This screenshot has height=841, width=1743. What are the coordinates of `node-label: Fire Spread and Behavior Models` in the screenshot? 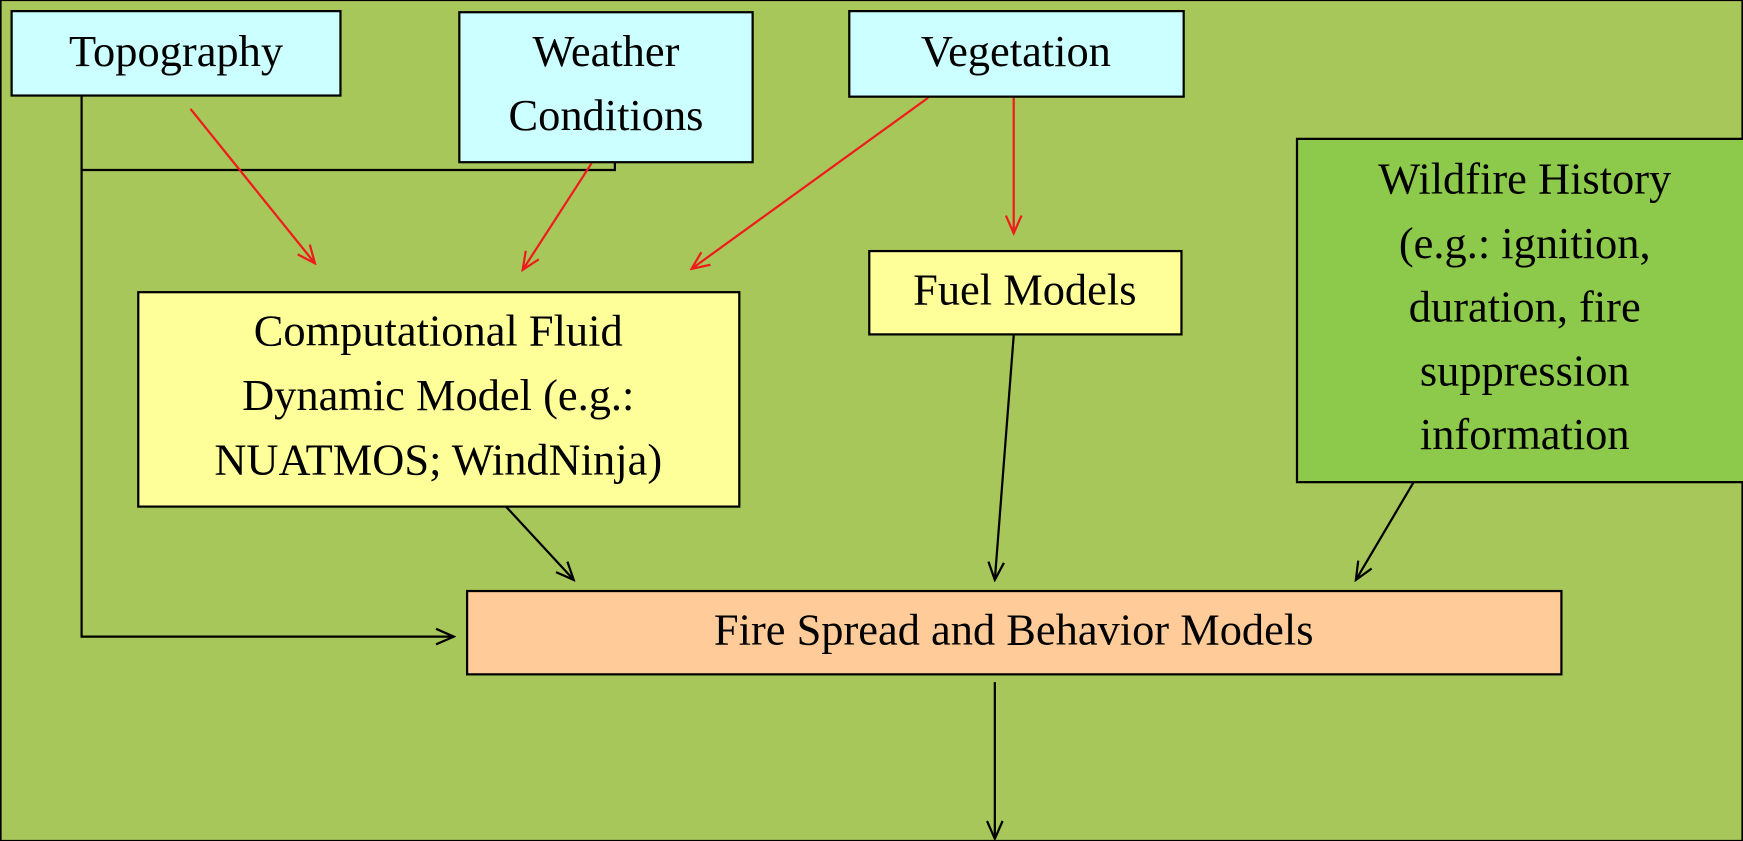 It's located at (1014, 630).